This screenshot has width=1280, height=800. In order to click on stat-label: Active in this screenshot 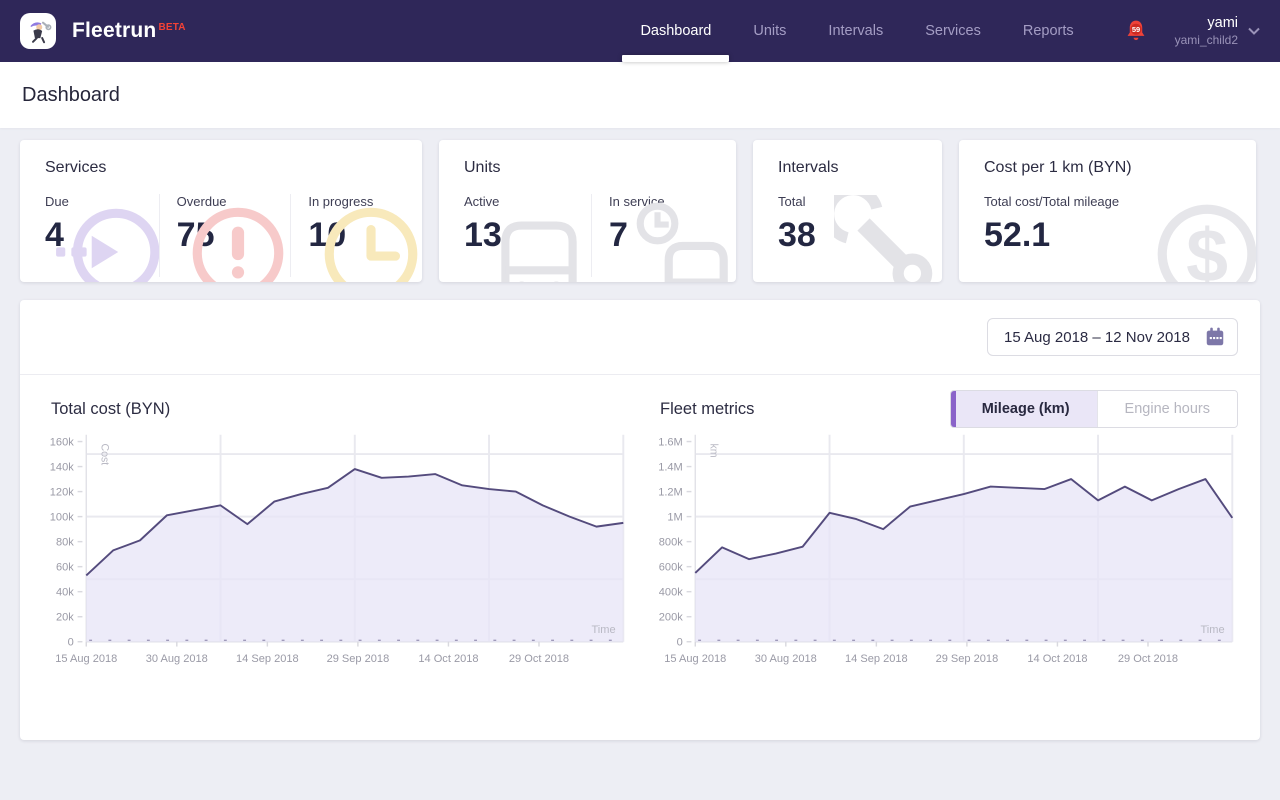, I will do `click(482, 201)`.